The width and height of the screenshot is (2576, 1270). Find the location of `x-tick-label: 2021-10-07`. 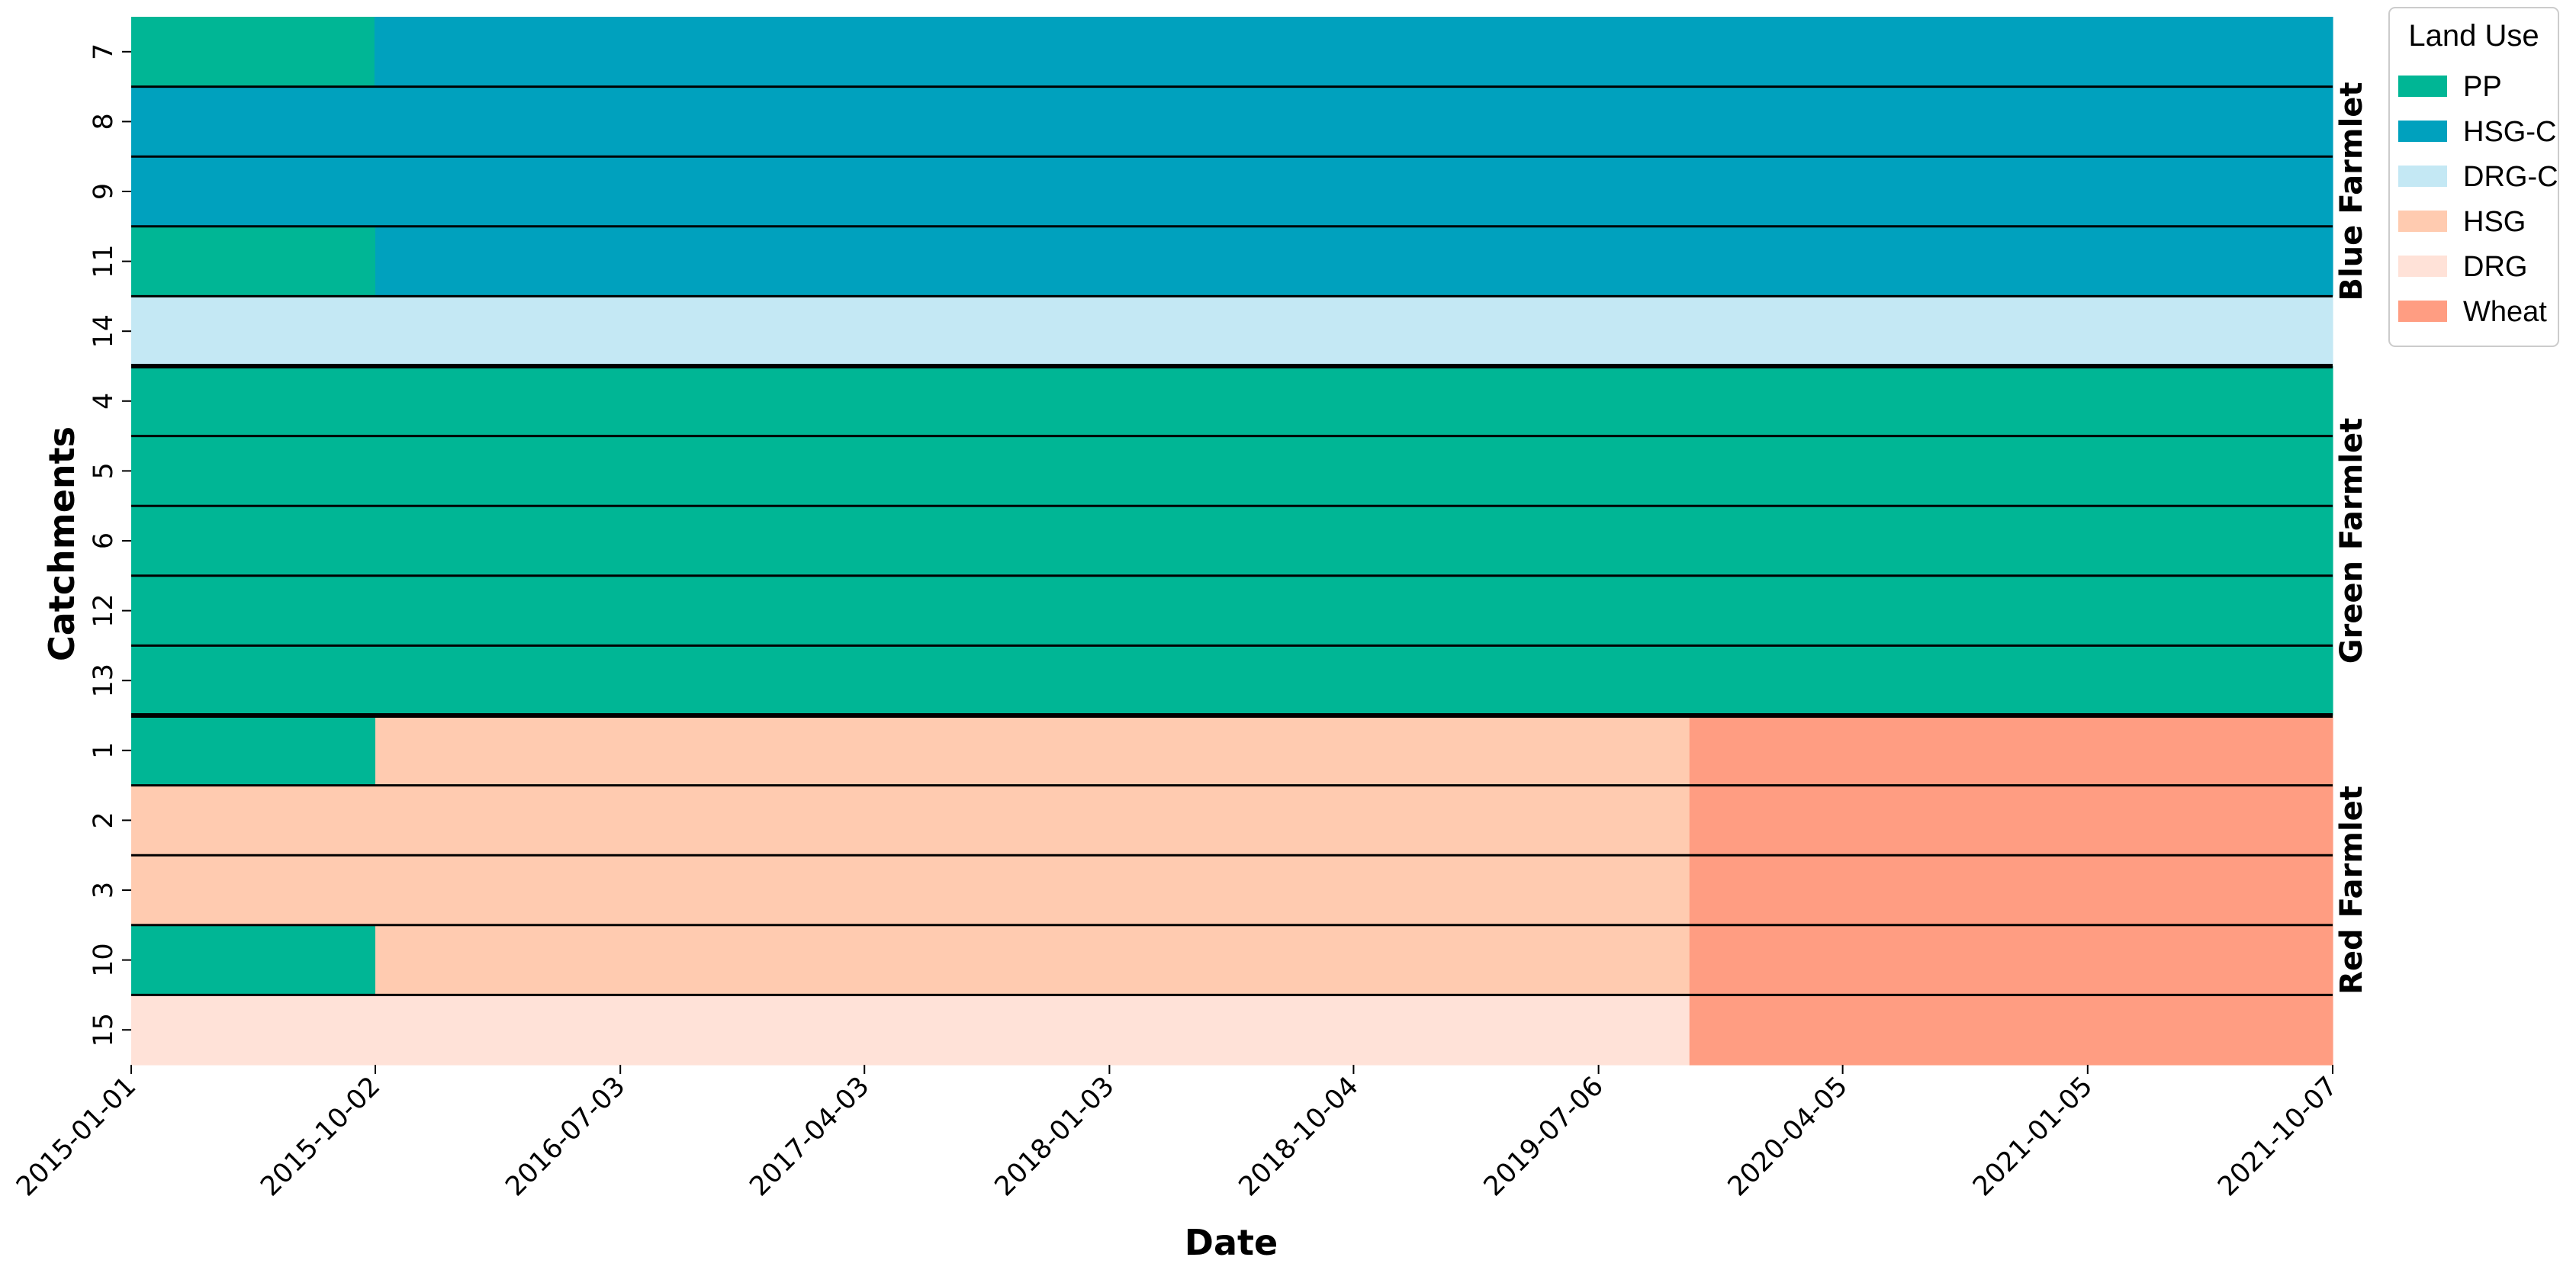

x-tick-label: 2021-10-07 is located at coordinates (2277, 1136).